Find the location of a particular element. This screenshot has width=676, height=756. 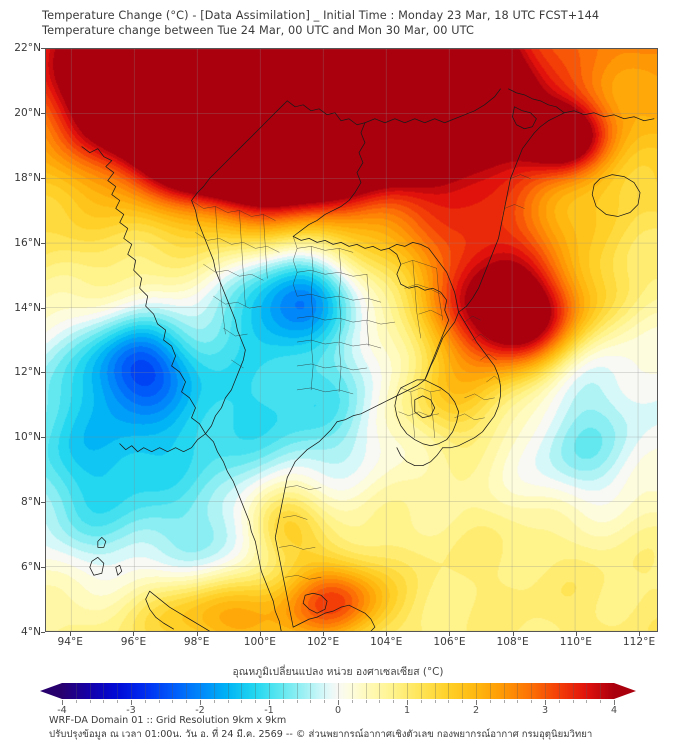

x-axis-tick-label: 110°E is located at coordinates (575, 642).